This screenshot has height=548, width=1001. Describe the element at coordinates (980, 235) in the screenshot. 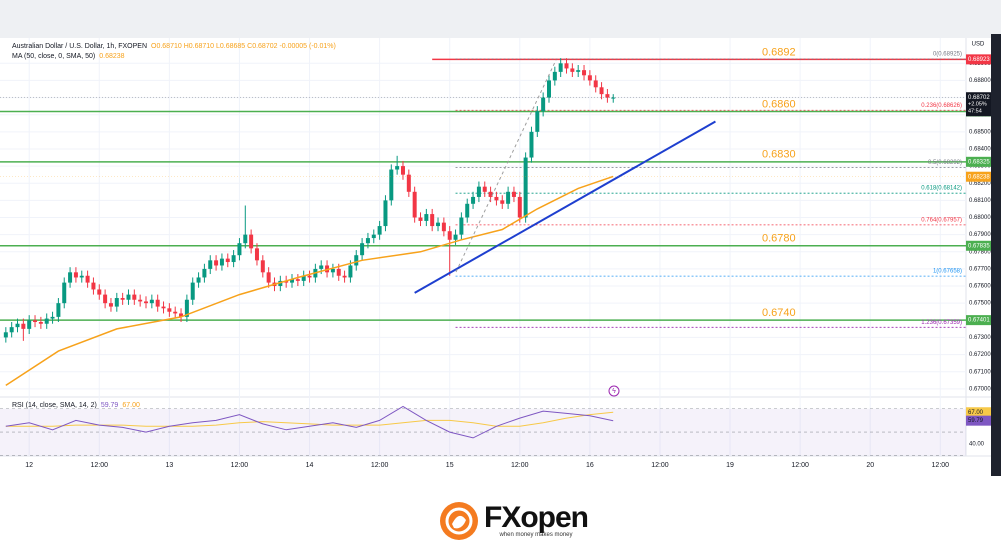

I see `y-tick-label: 0.67900` at that location.